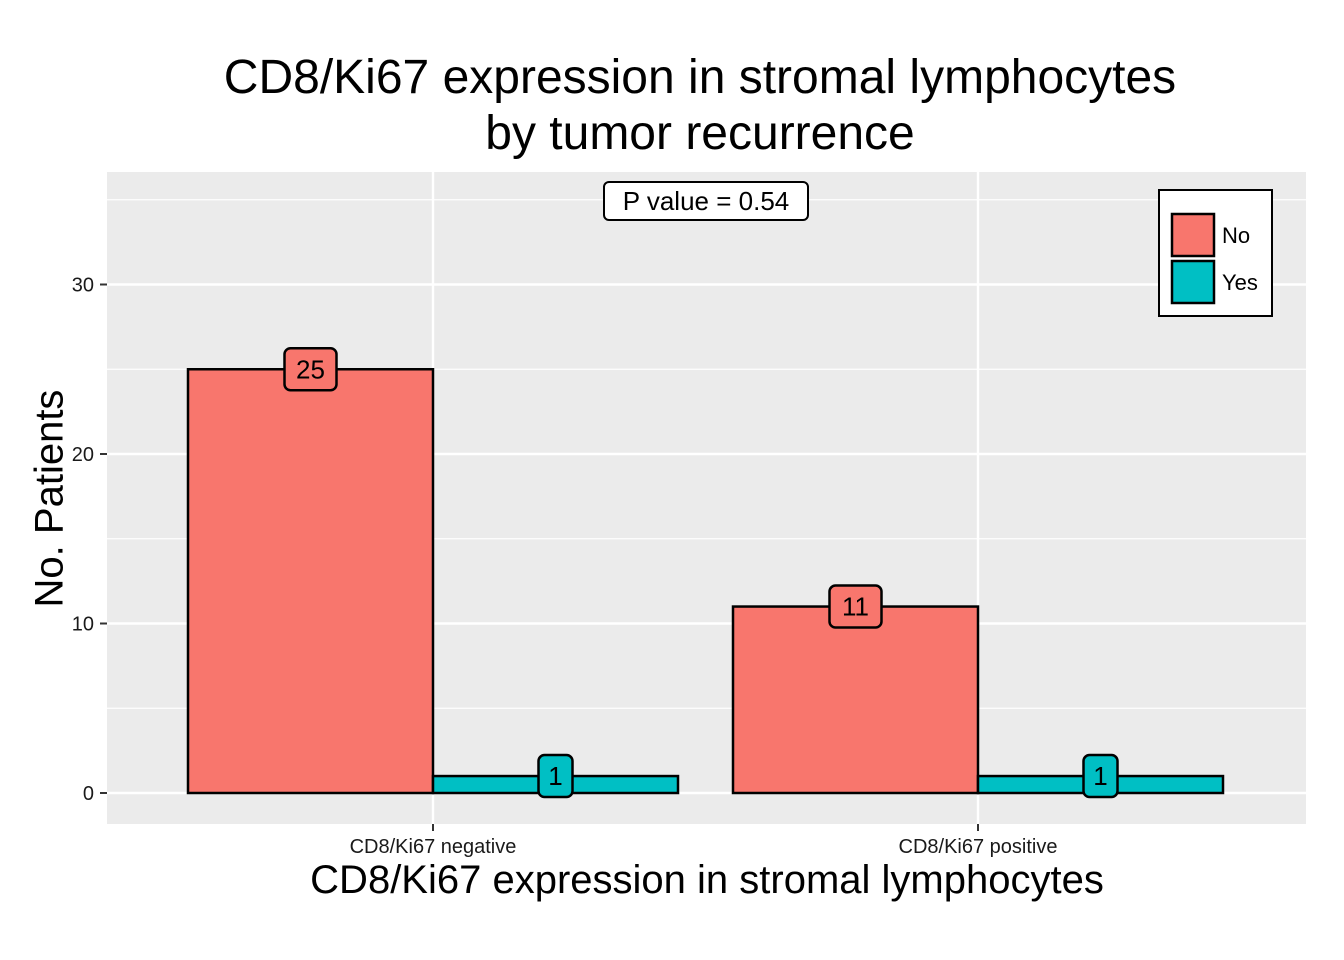  Describe the element at coordinates (83, 455) in the screenshot. I see `y-tick-label: 20` at that location.